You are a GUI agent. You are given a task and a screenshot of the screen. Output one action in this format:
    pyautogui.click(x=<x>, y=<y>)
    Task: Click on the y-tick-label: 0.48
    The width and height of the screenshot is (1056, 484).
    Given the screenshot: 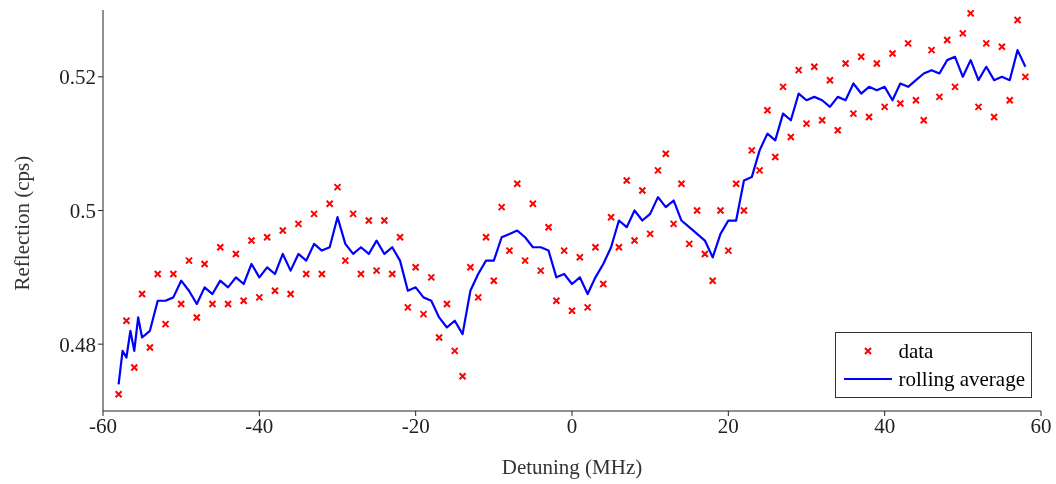 What is the action you would take?
    pyautogui.click(x=77, y=344)
    